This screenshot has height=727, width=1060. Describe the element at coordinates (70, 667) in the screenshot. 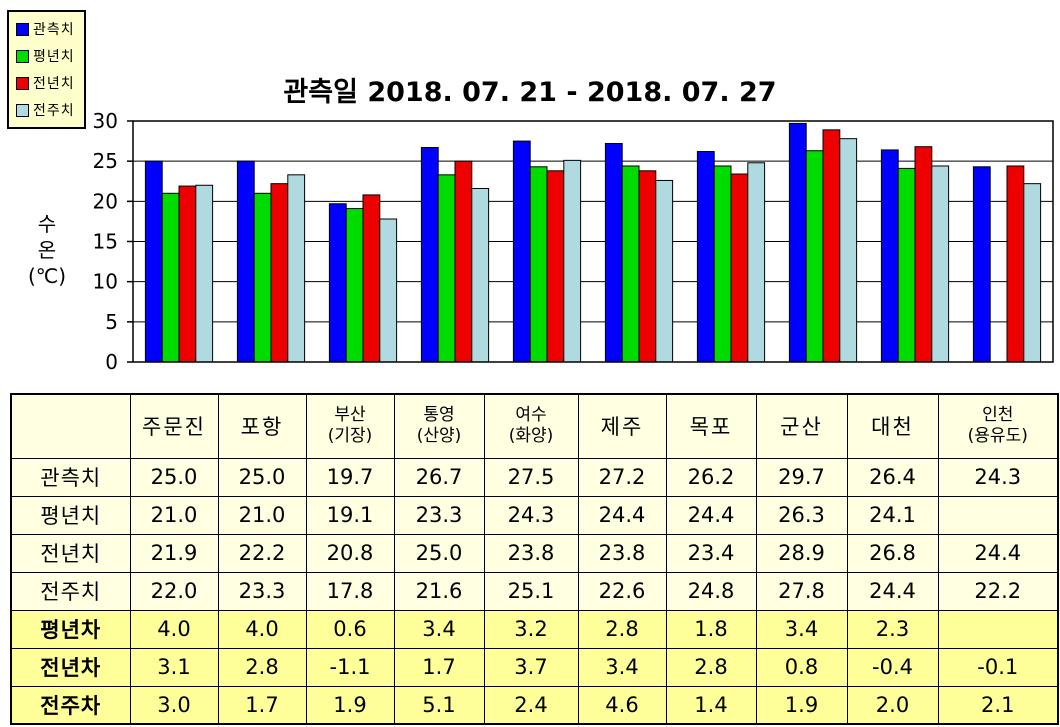

I see `row-label-전년차: 전년차` at that location.